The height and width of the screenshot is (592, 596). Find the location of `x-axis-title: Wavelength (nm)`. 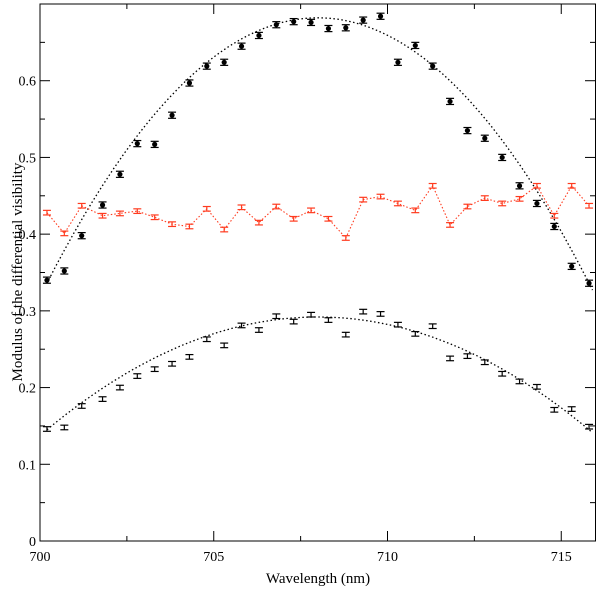

x-axis-title: Wavelength (nm) is located at coordinates (318, 579).